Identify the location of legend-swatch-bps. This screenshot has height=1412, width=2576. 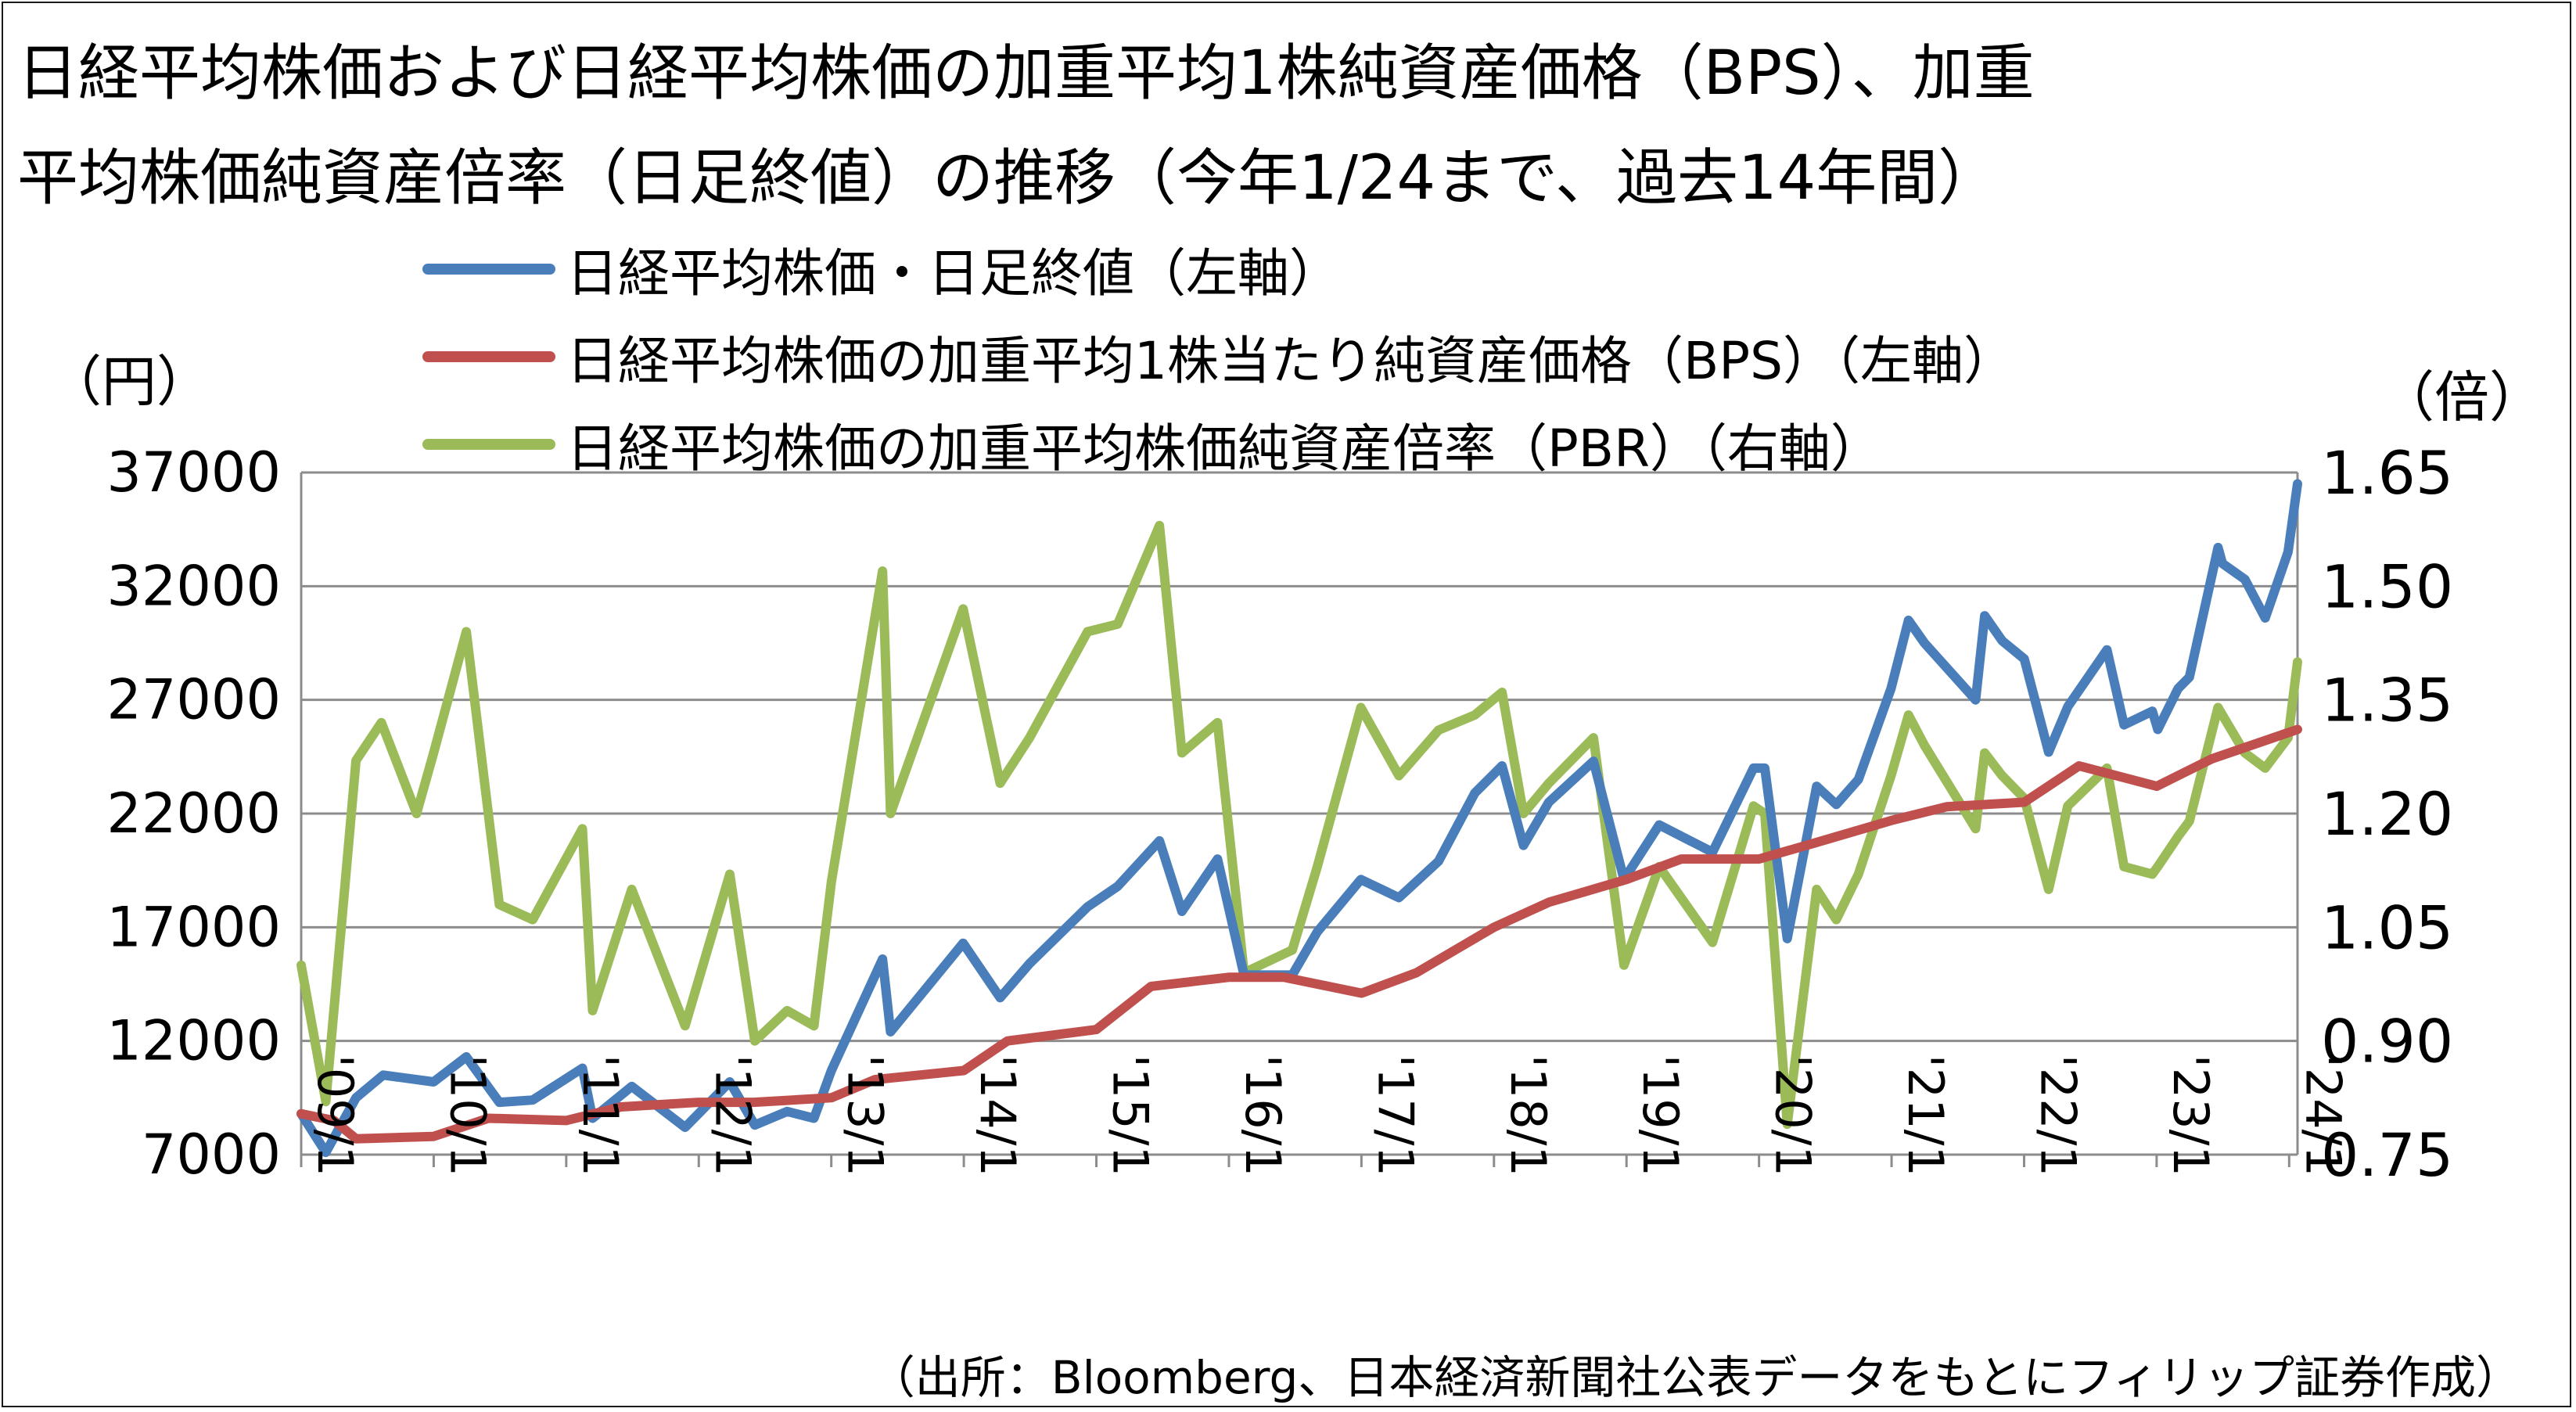
(488, 356).